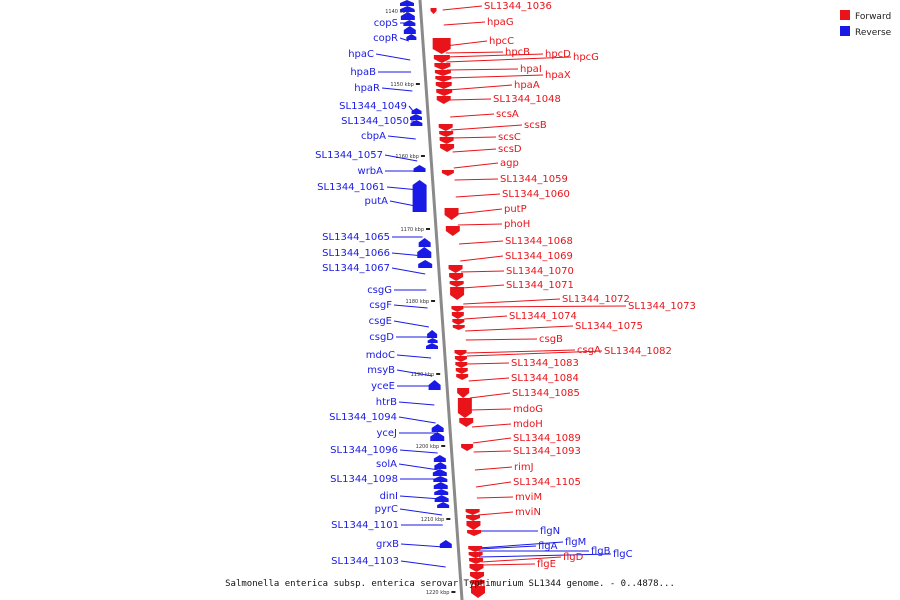 This screenshot has height=600, width=900. Describe the element at coordinates (385, 38) in the screenshot. I see `reverse-gene-label: copR` at that location.